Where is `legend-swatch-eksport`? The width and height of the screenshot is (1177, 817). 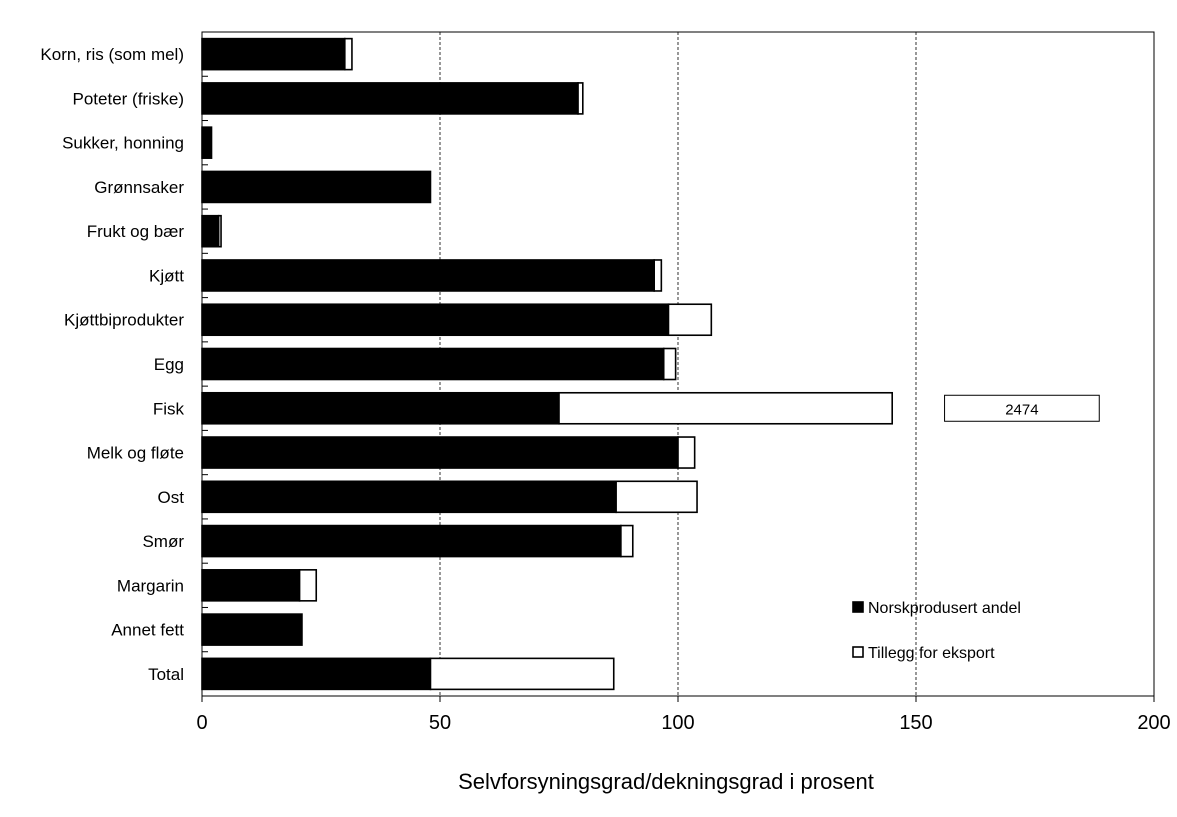 legend-swatch-eksport is located at coordinates (858, 652).